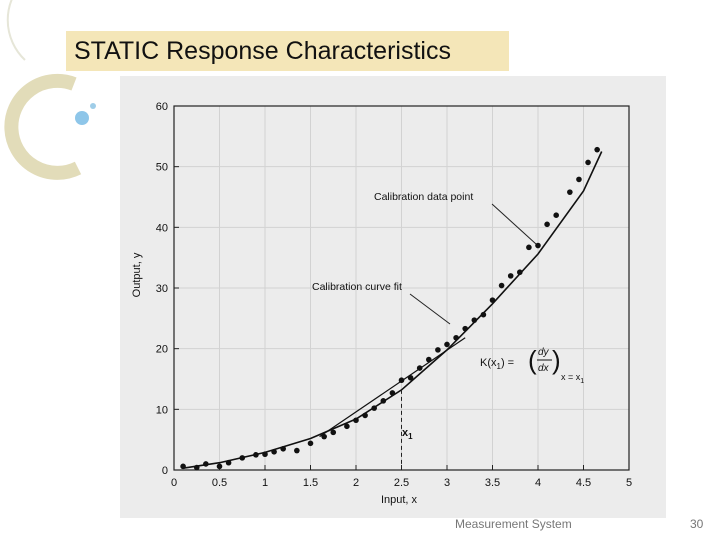  What do you see at coordinates (162, 350) in the screenshot?
I see `y-tick-label-2: 20` at bounding box center [162, 350].